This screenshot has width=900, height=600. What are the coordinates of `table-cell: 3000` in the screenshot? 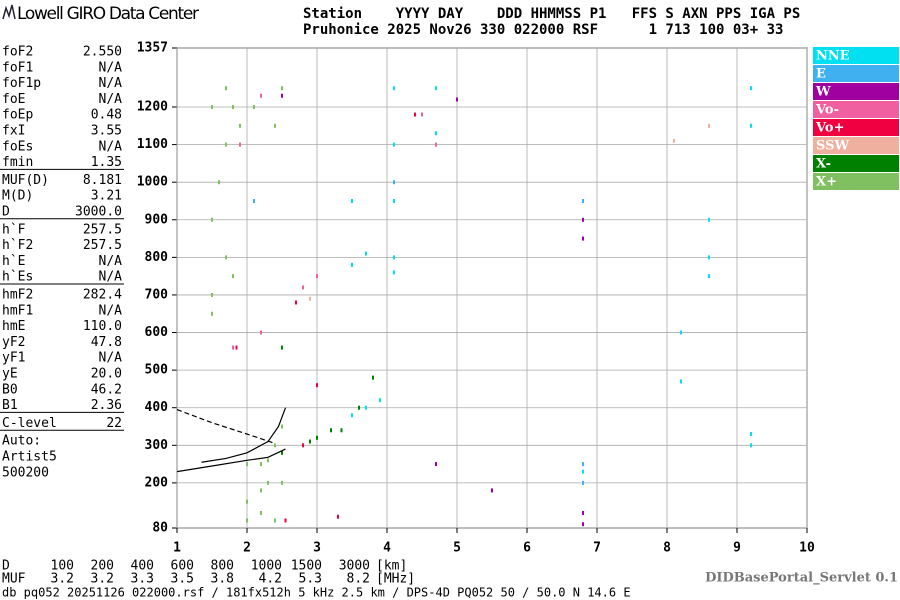 It's located at (354, 566).